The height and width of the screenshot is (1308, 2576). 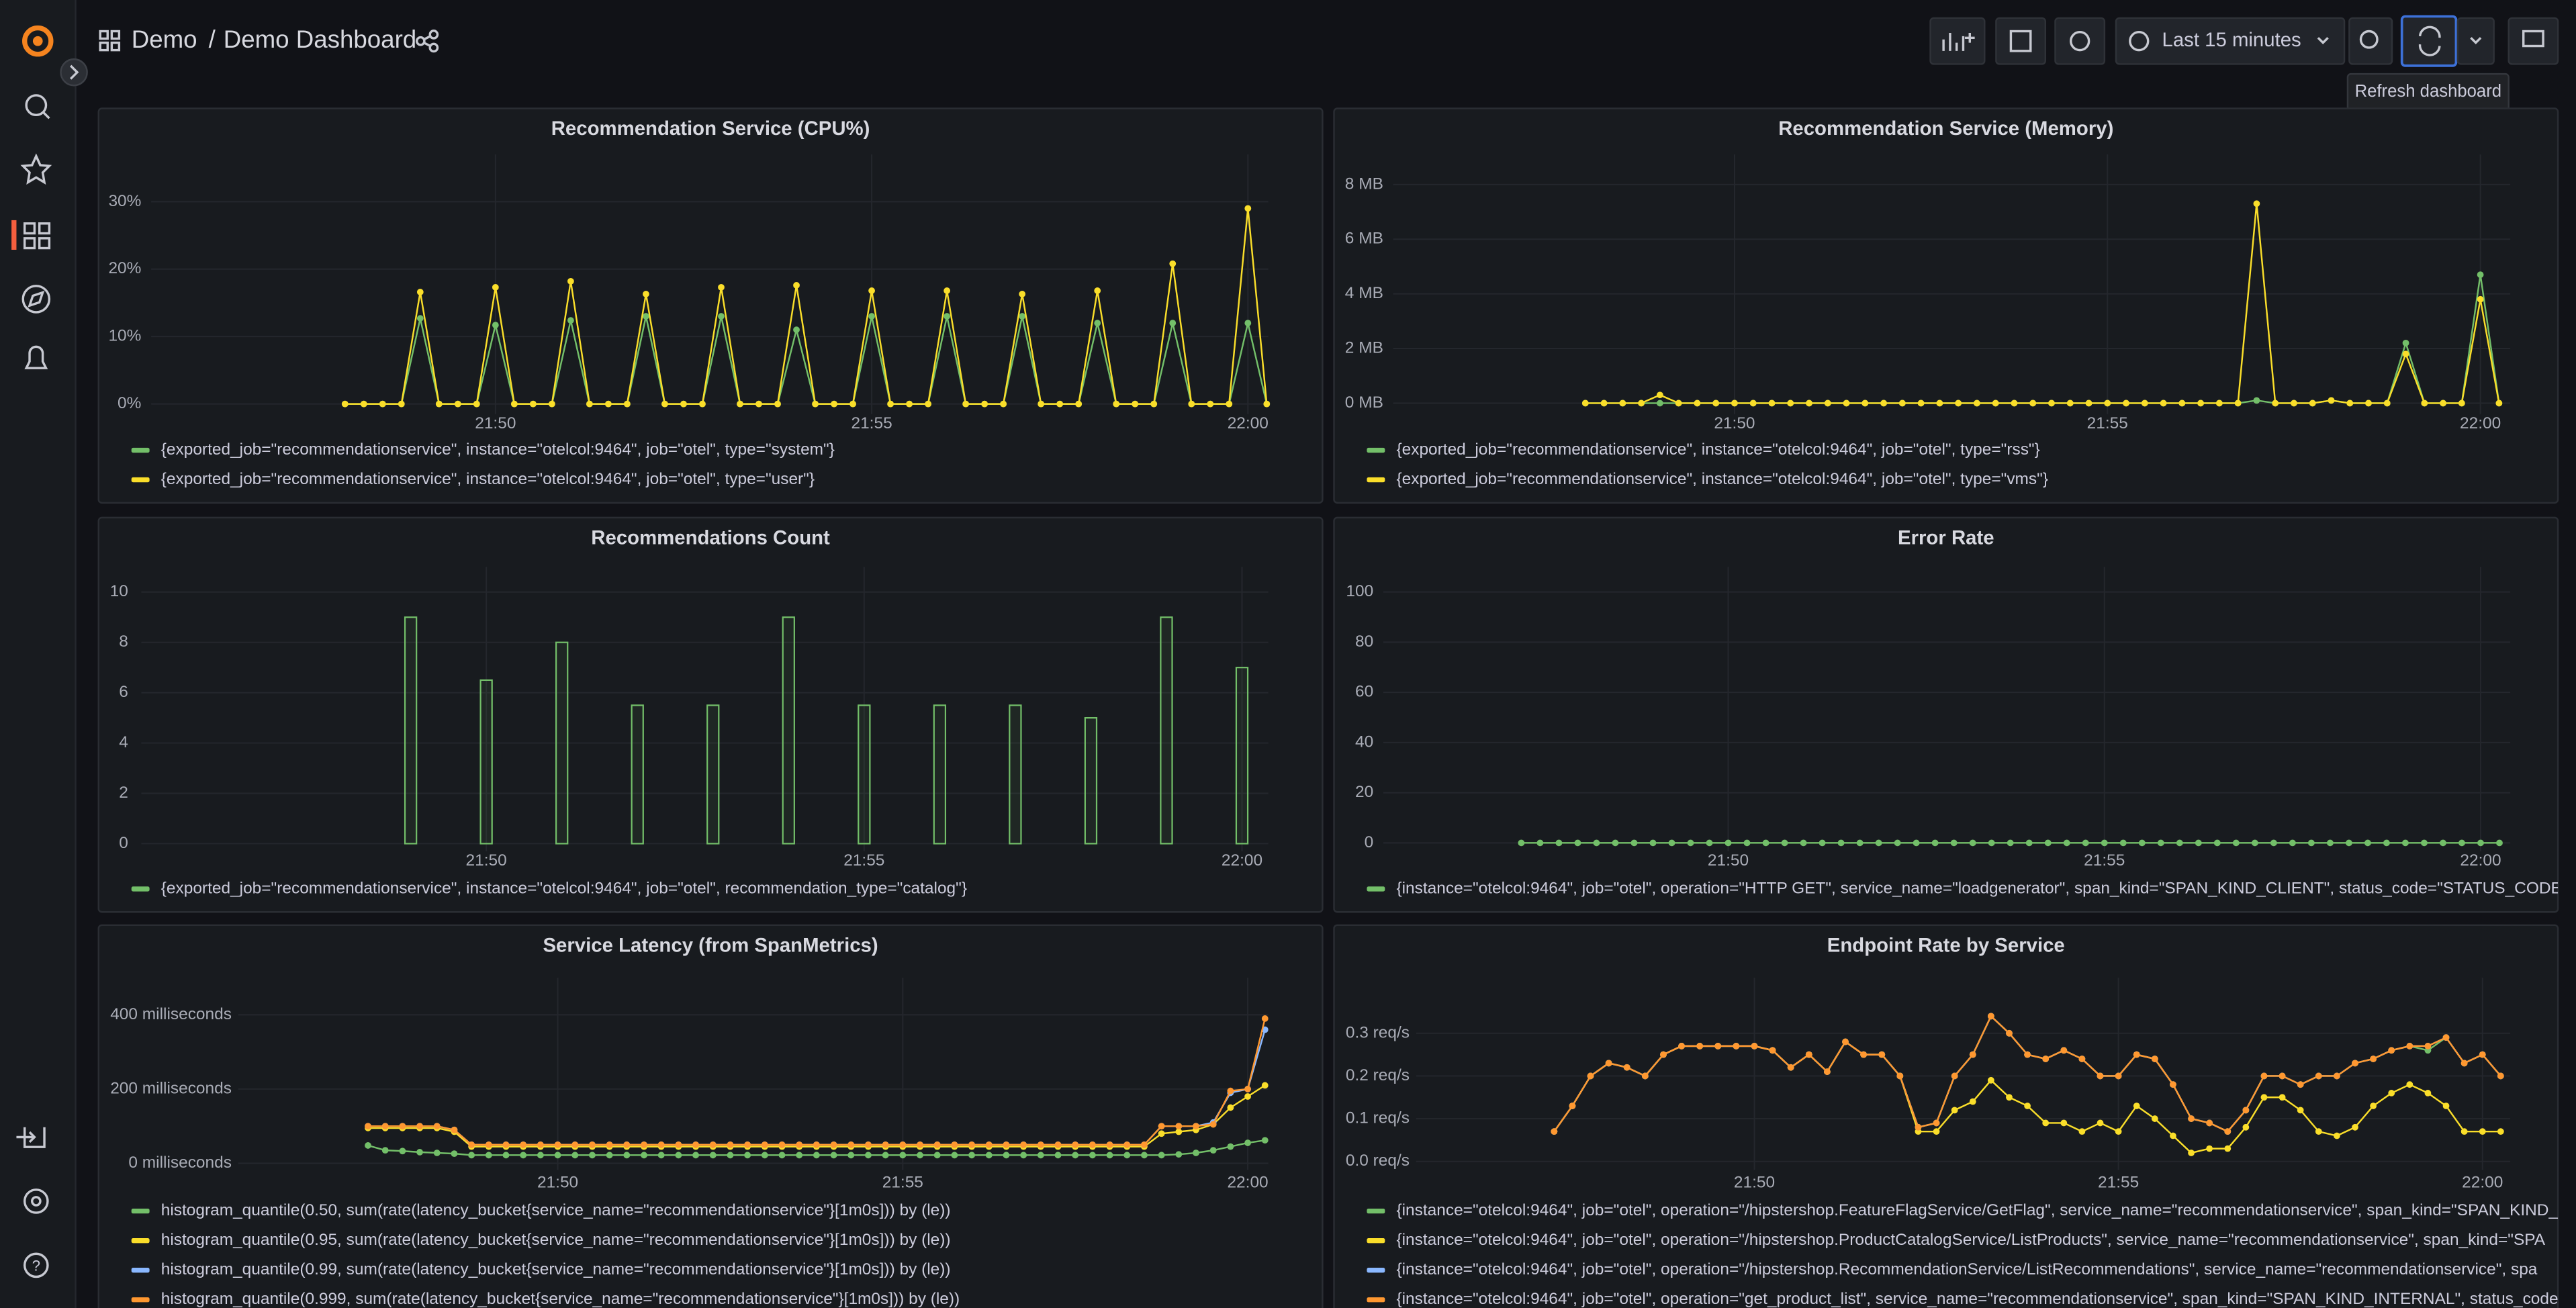 What do you see at coordinates (171, 1088) in the screenshot?
I see `y-tick-label: 200 milliseconds` at bounding box center [171, 1088].